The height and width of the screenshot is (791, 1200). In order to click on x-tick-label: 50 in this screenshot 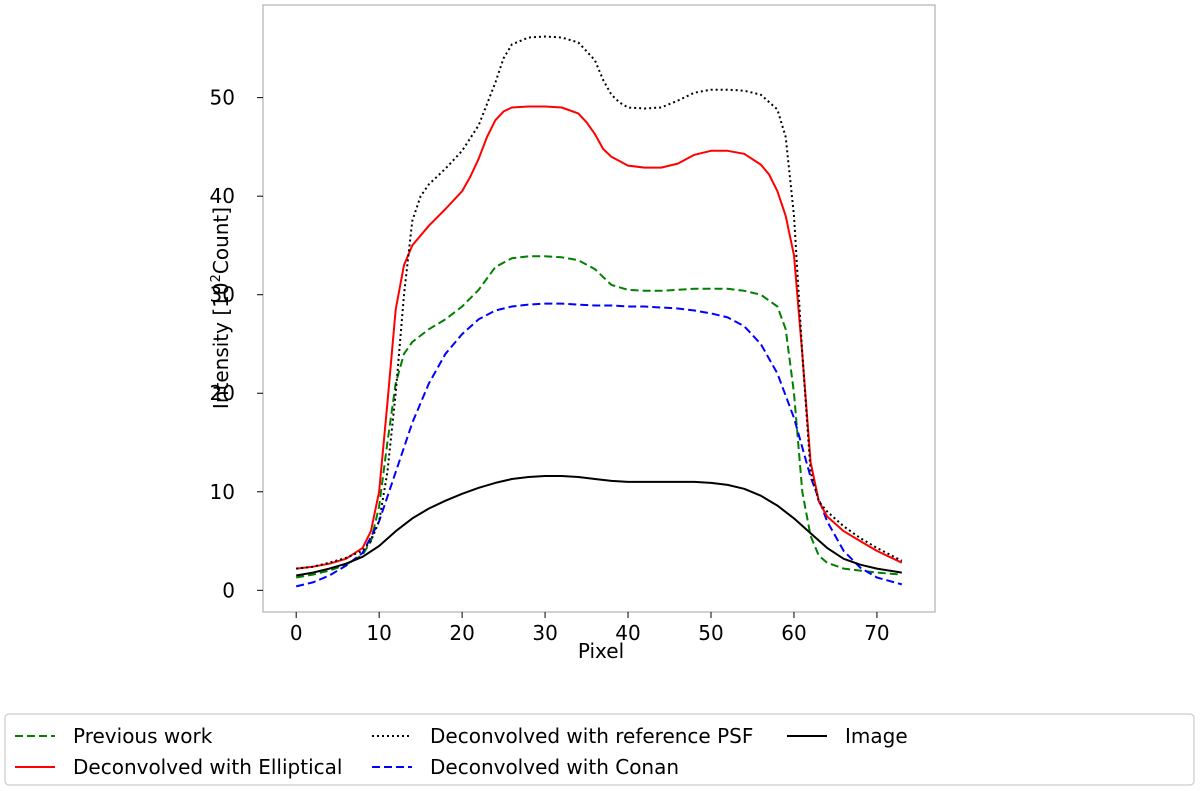, I will do `click(710, 633)`.